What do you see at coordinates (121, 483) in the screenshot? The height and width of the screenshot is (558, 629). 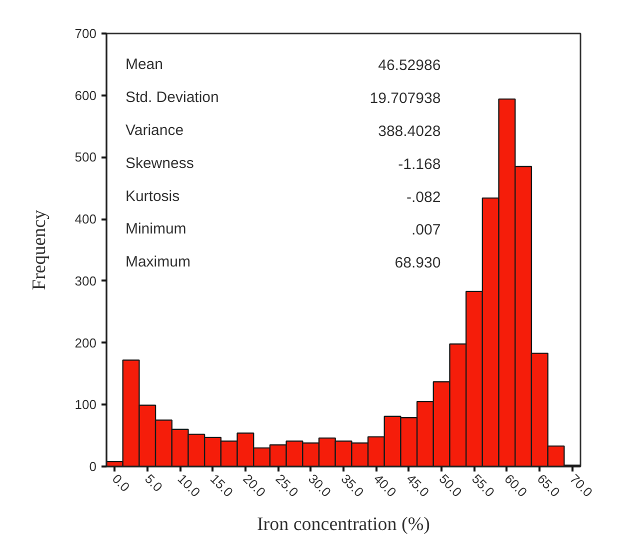 I see `x-tick-label: 0.0` at bounding box center [121, 483].